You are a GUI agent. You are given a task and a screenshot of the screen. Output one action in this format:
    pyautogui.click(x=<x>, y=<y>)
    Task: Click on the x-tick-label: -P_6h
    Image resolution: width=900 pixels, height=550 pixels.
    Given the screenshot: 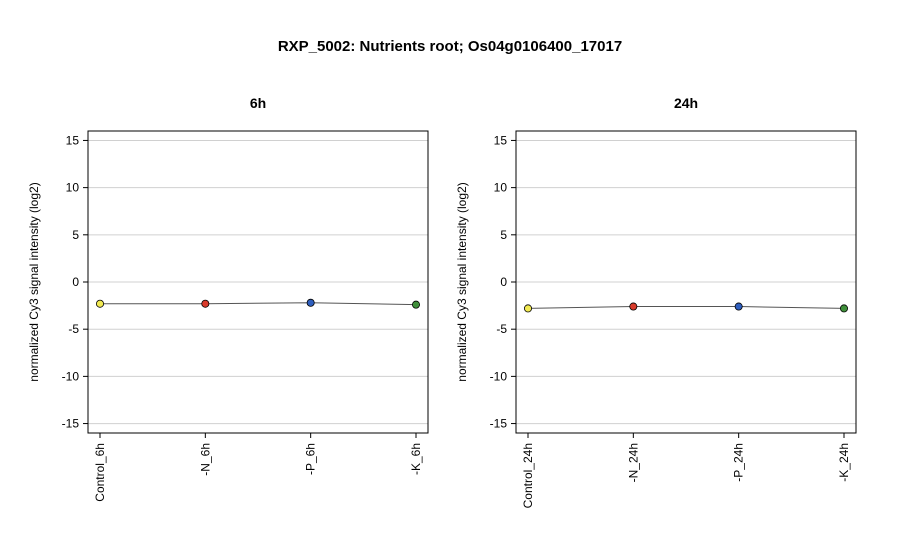 What is the action you would take?
    pyautogui.click(x=311, y=459)
    